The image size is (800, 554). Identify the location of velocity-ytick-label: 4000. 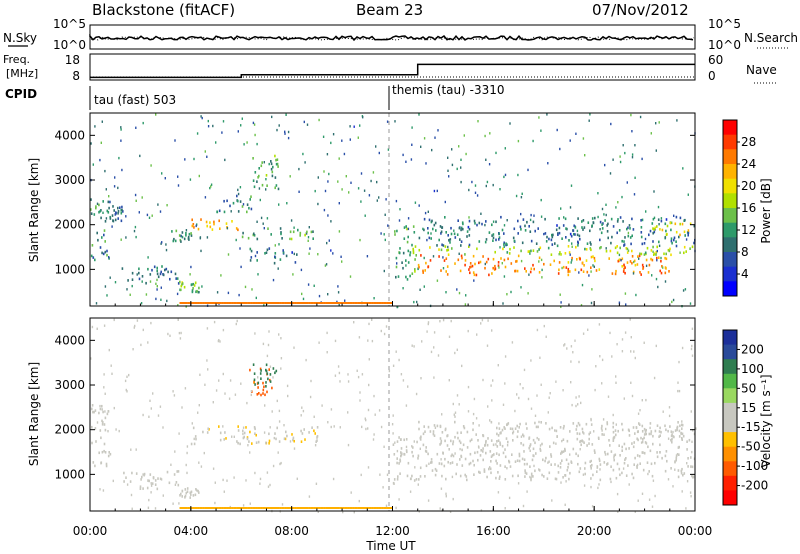
(69, 340).